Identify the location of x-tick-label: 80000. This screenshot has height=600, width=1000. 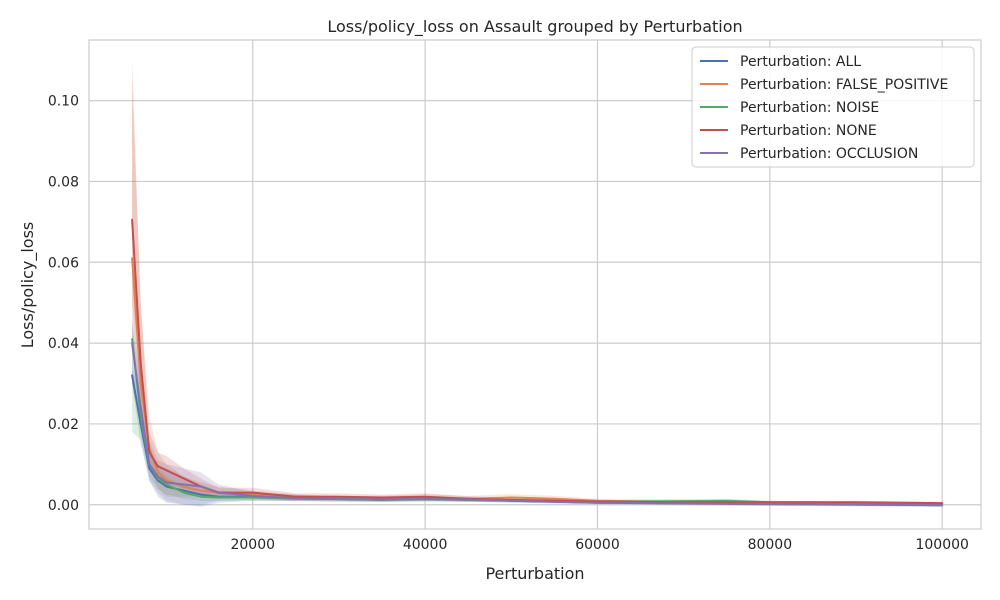
(770, 545).